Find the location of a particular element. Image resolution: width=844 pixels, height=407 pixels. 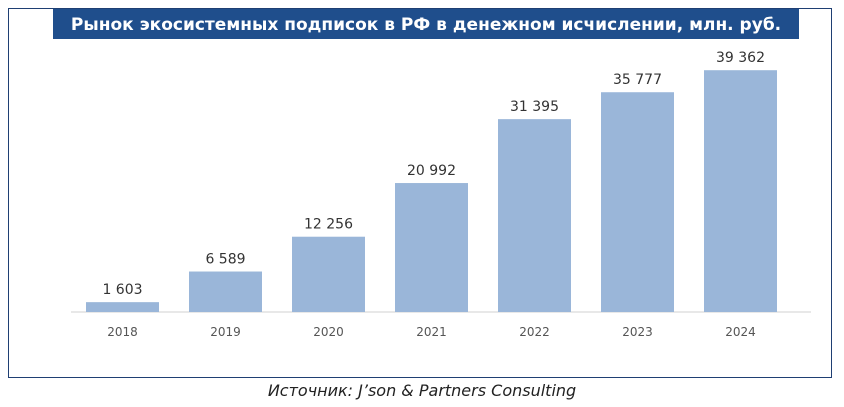

bar-2023 is located at coordinates (637, 202).